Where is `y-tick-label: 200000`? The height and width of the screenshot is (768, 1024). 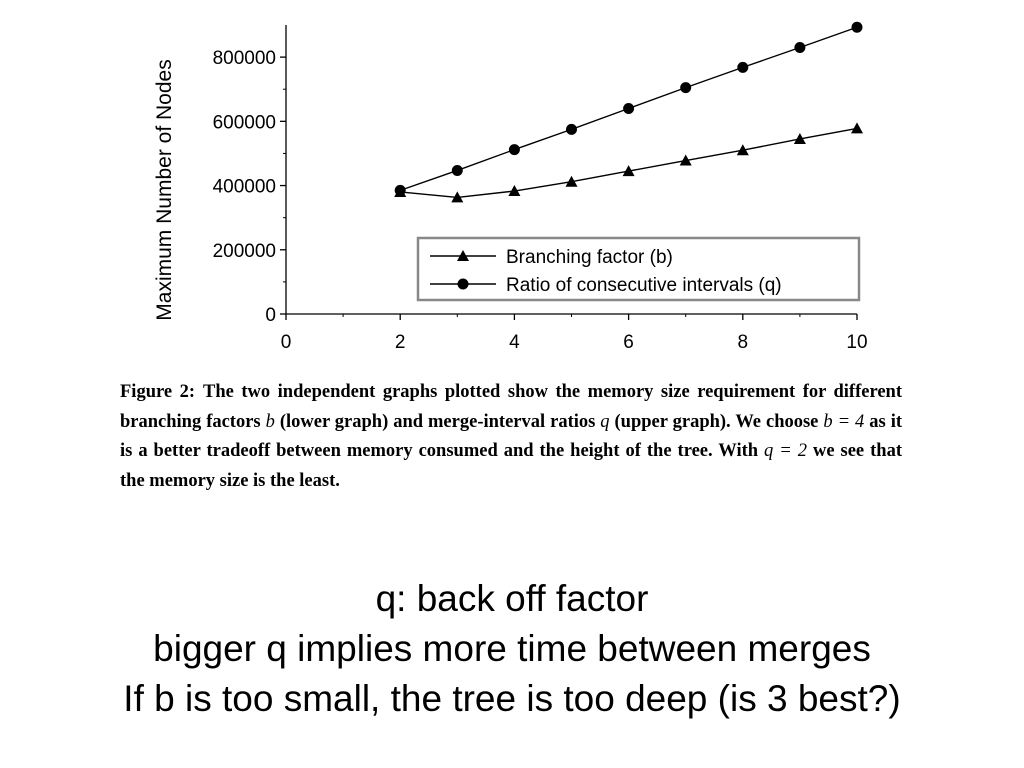 y-tick-label: 200000 is located at coordinates (244, 251).